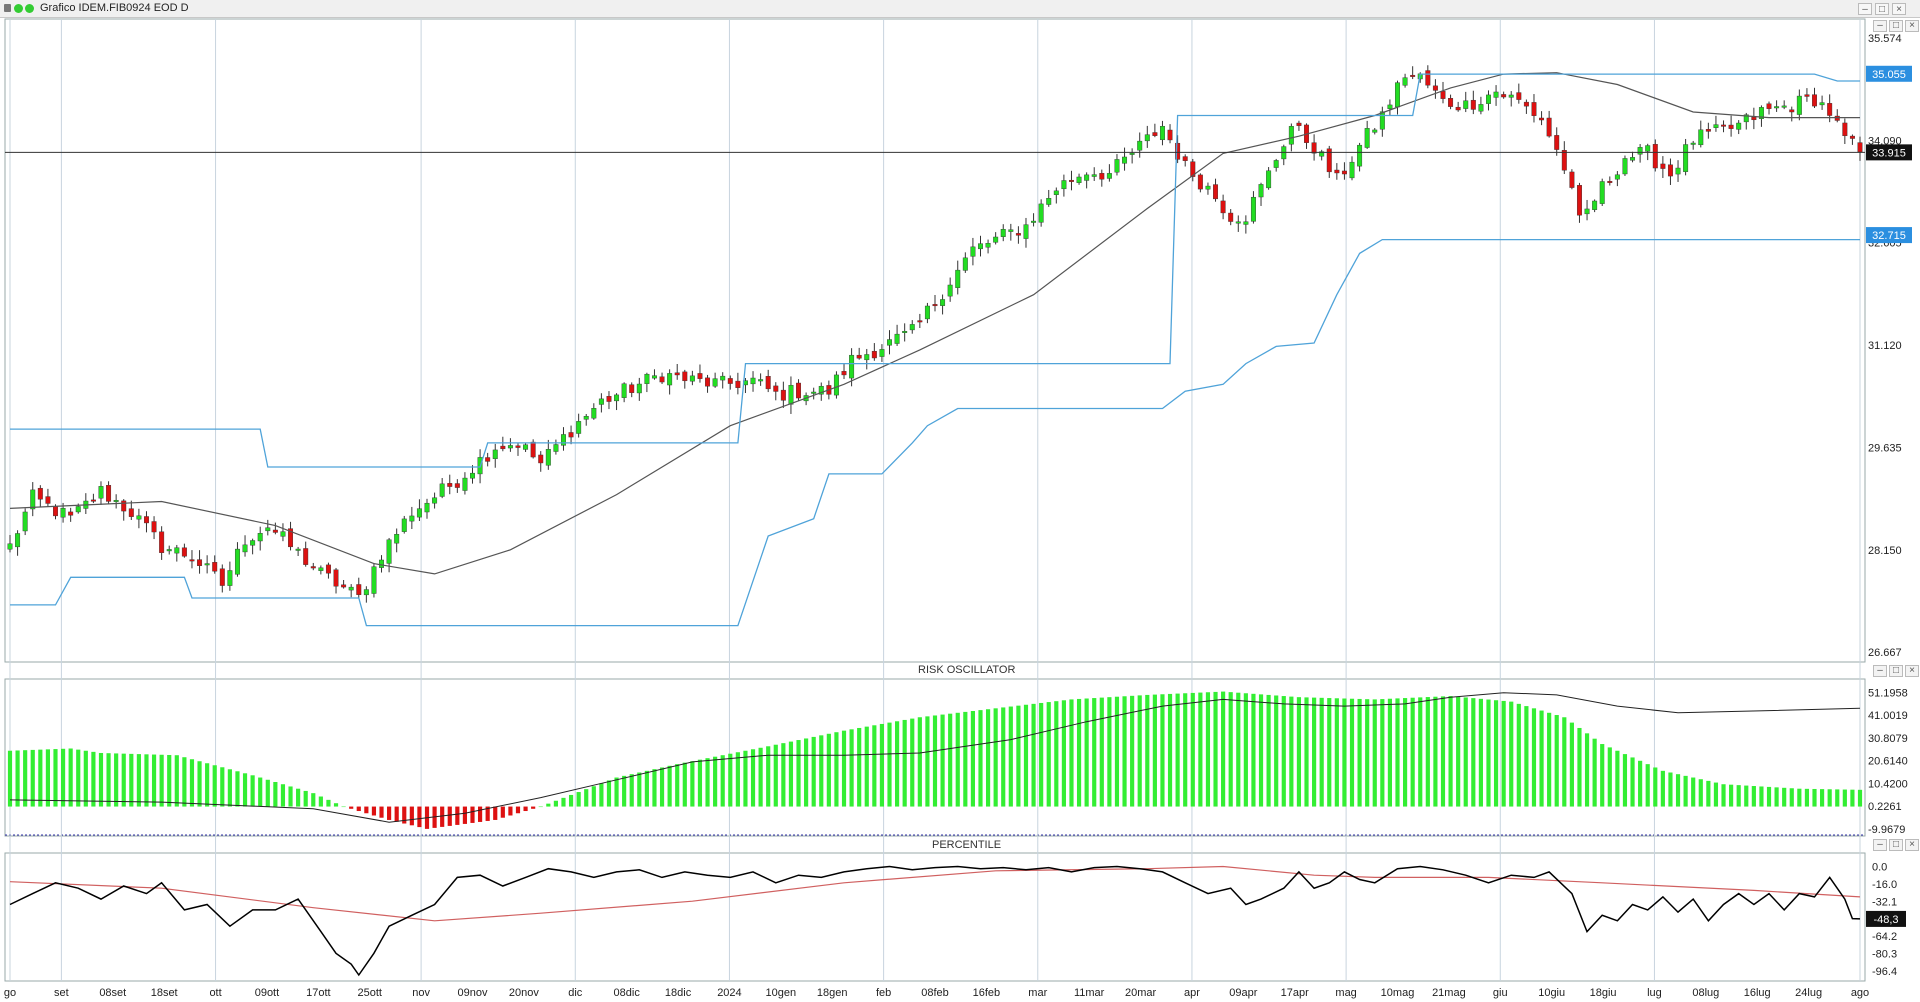 The width and height of the screenshot is (1920, 1002). I want to click on price-panel-close-button: ×, so click(1912, 26).